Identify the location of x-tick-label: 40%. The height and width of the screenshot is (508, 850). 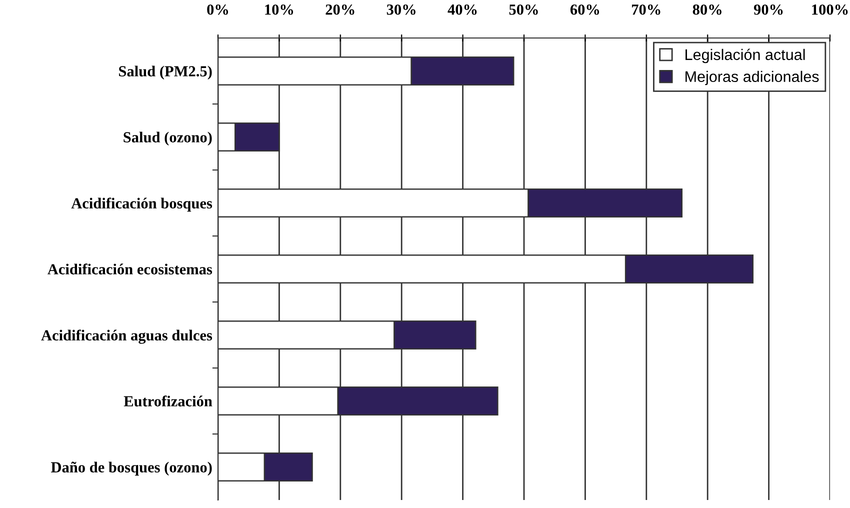
(462, 9).